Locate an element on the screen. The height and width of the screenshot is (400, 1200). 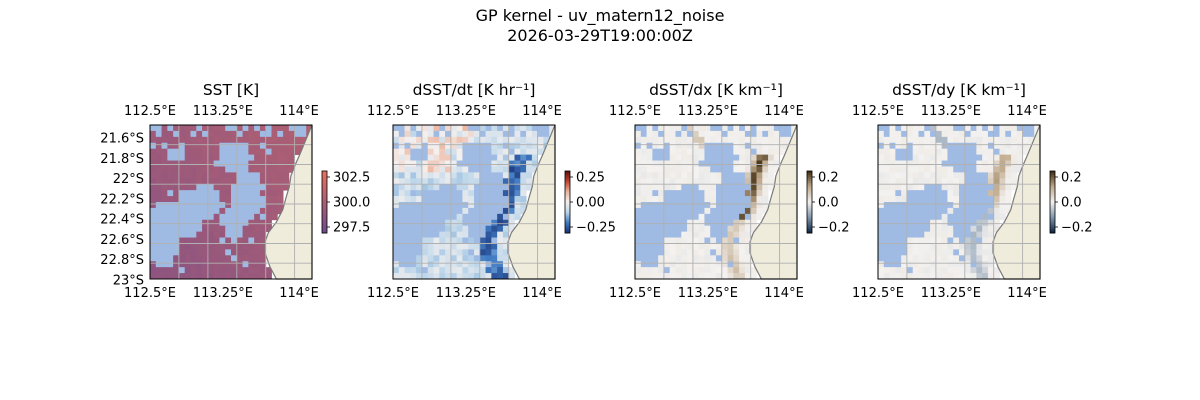
x-tick-label-top: 112.5°E is located at coordinates (150, 111).